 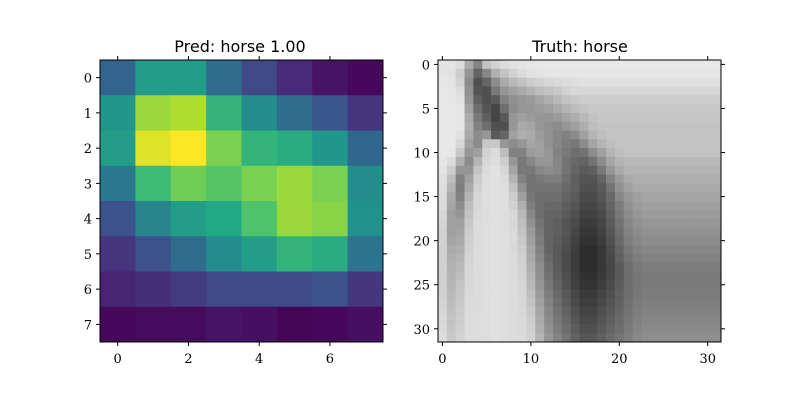 What do you see at coordinates (619, 232) in the screenshot?
I see `truth-cell-r19-c20` at bounding box center [619, 232].